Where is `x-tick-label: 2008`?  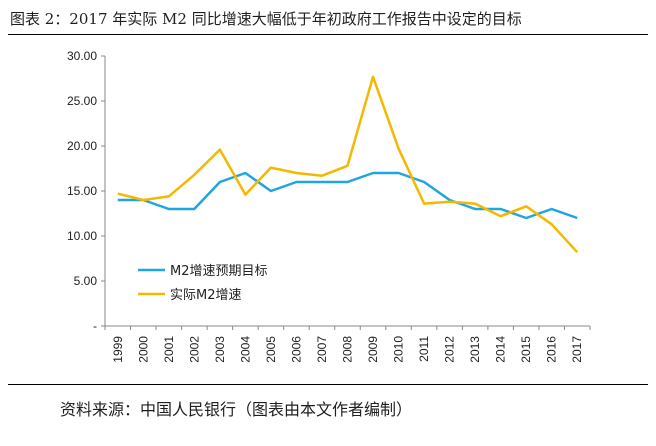 x-tick-label: 2008 is located at coordinates (348, 349).